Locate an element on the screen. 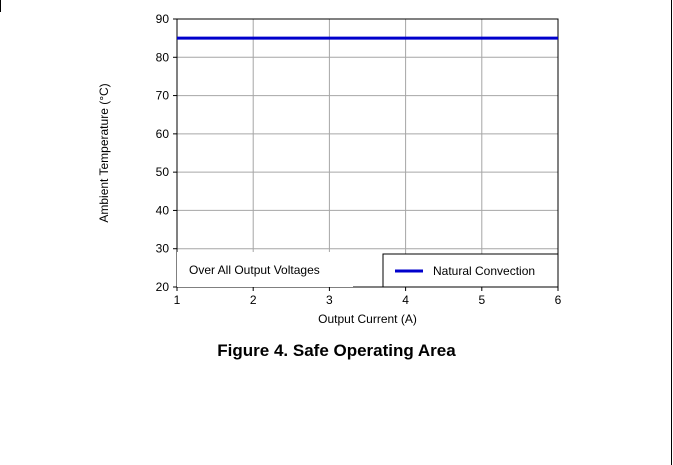 Image resolution: width=673 pixels, height=465 pixels. y-tick-label: 20 is located at coordinates (163, 287).